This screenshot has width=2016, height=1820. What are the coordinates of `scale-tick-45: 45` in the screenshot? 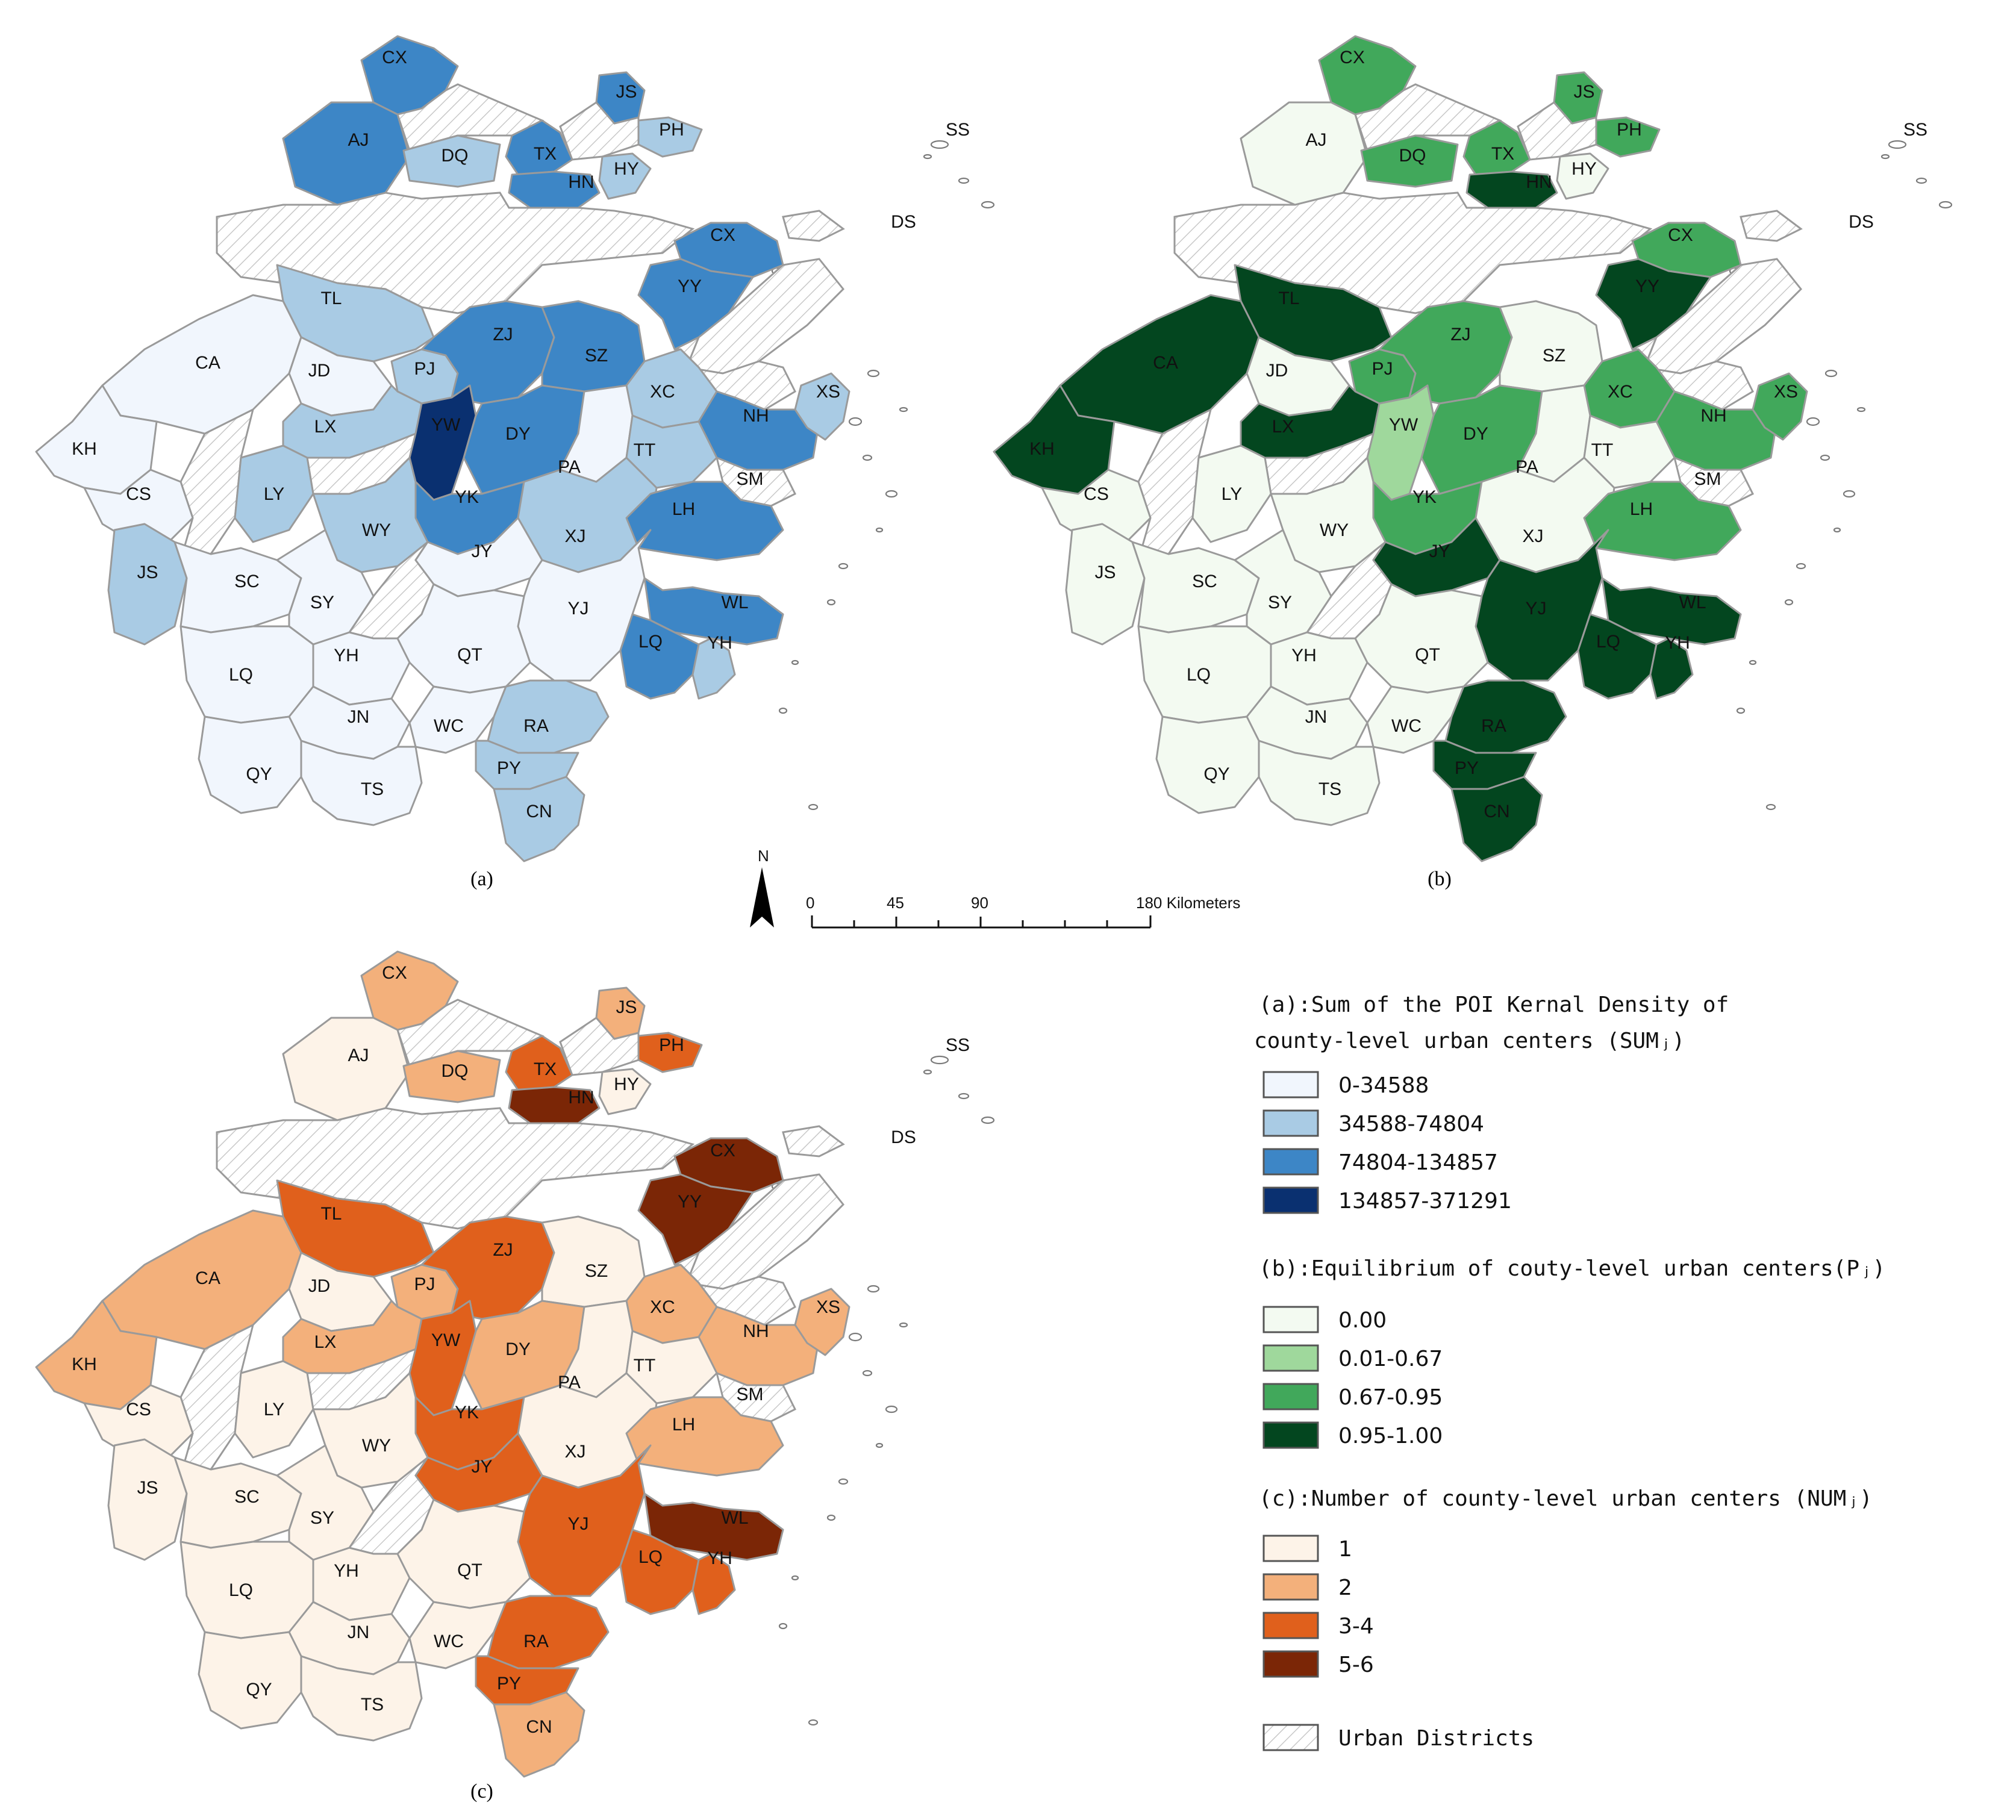 It's located at (895, 903).